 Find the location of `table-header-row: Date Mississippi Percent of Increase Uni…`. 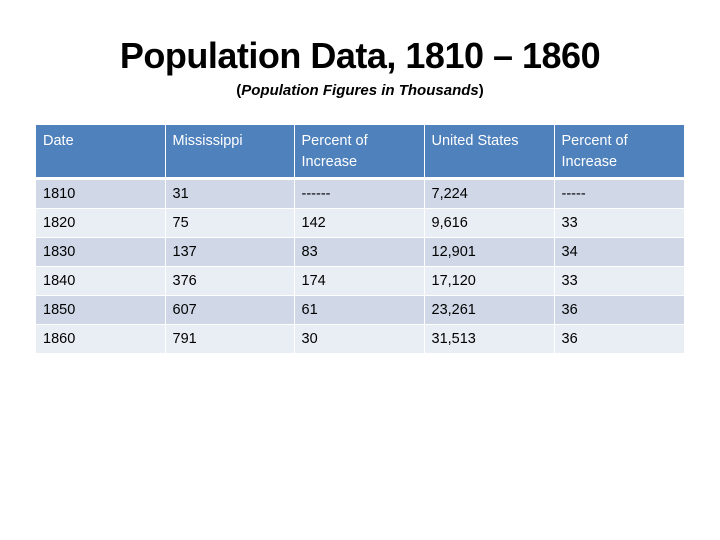

table-header-row: Date Mississippi Percent of Increase Uni… is located at coordinates (360, 152).